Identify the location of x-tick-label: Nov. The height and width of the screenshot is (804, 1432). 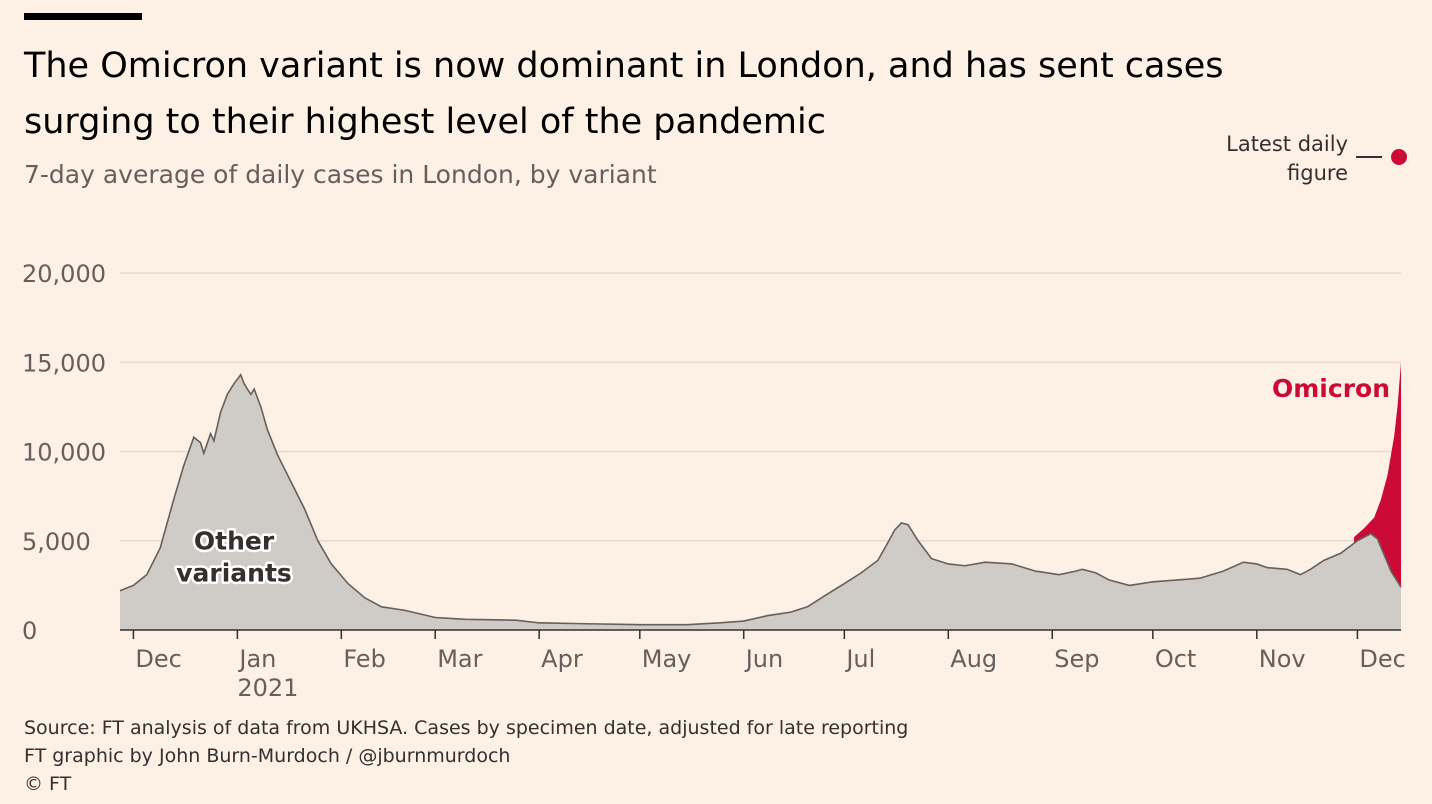
(1282, 659).